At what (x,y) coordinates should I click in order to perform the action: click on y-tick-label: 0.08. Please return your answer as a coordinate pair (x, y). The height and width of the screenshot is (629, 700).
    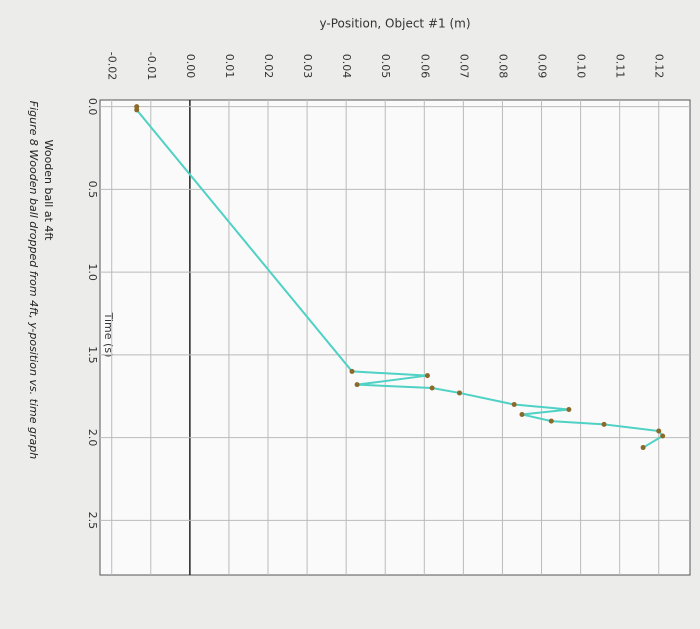
    Looking at the image, I should click on (502, 66).